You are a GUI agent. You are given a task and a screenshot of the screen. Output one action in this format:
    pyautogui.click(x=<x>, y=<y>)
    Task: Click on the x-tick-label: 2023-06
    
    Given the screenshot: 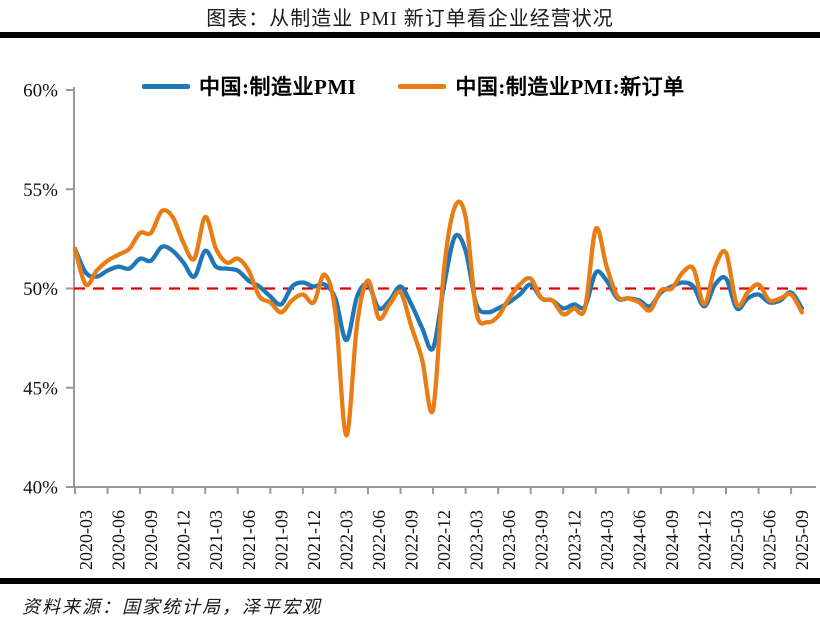 What is the action you would take?
    pyautogui.click(x=509, y=540)
    